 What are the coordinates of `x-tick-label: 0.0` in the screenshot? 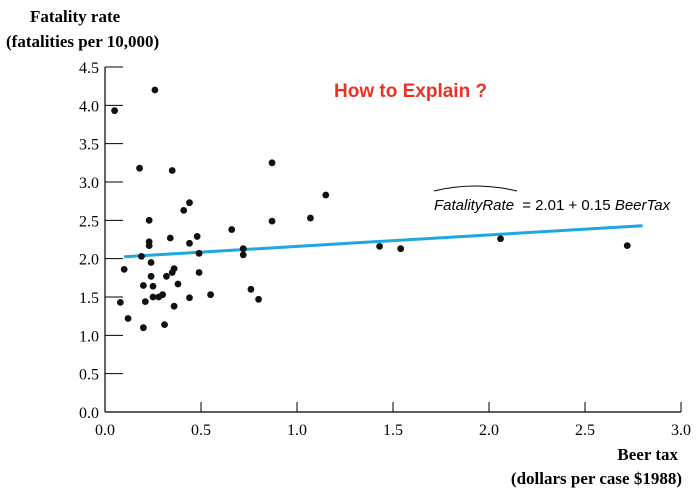 It's located at (105, 430).